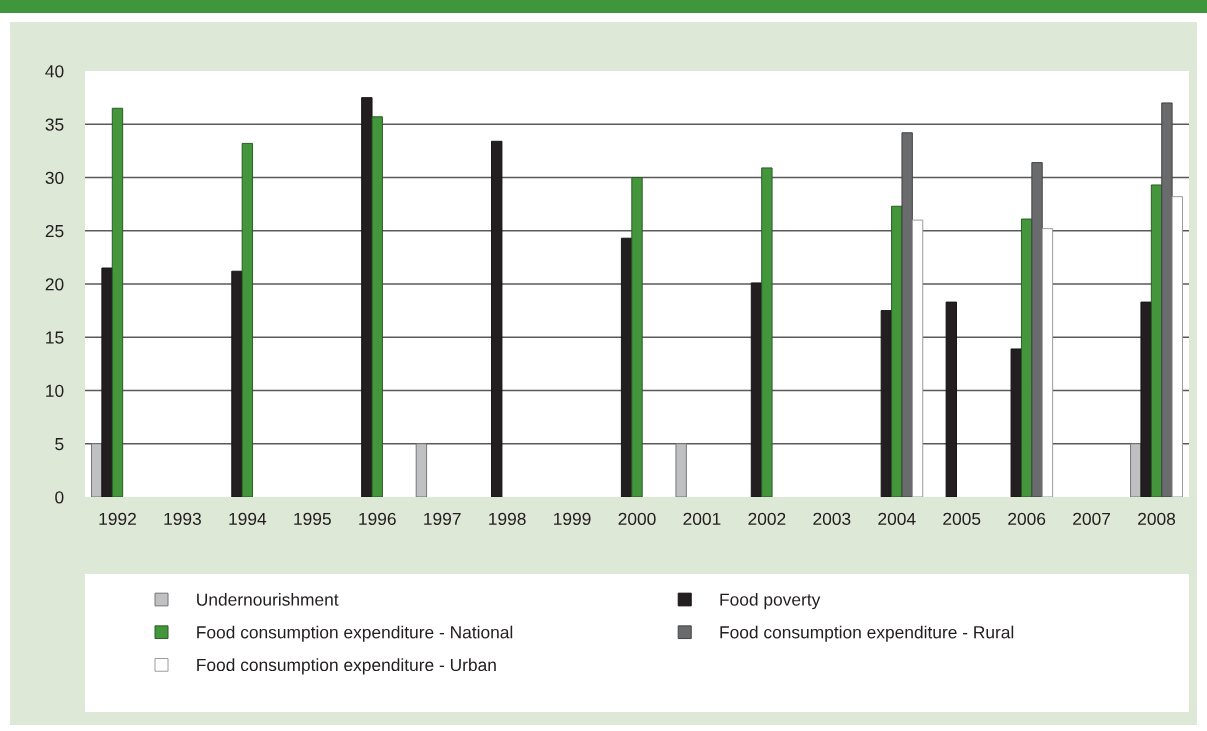  I want to click on y-tick-label: 5, so click(59, 444).